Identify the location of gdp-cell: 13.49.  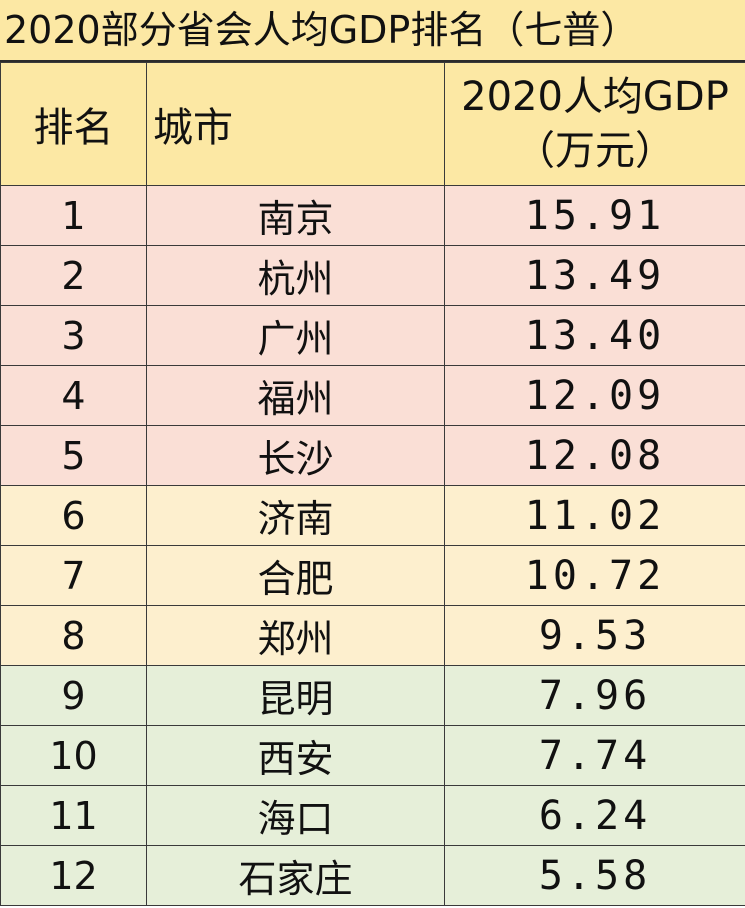
(594, 275).